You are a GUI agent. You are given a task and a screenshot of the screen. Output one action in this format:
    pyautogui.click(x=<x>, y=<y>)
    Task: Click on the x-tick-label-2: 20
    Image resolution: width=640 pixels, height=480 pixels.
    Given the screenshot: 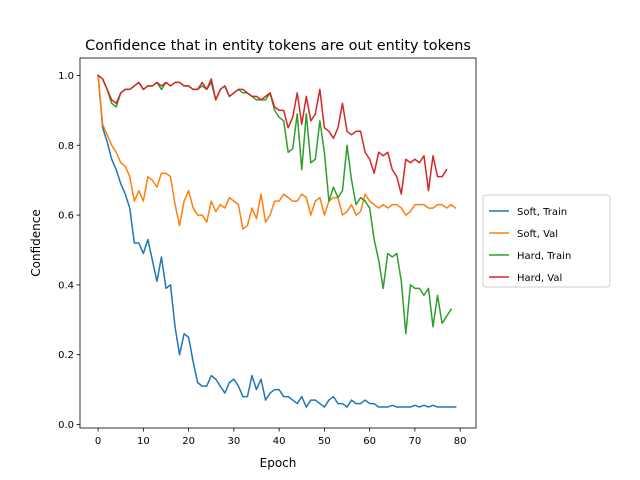 What is the action you would take?
    pyautogui.click(x=188, y=441)
    